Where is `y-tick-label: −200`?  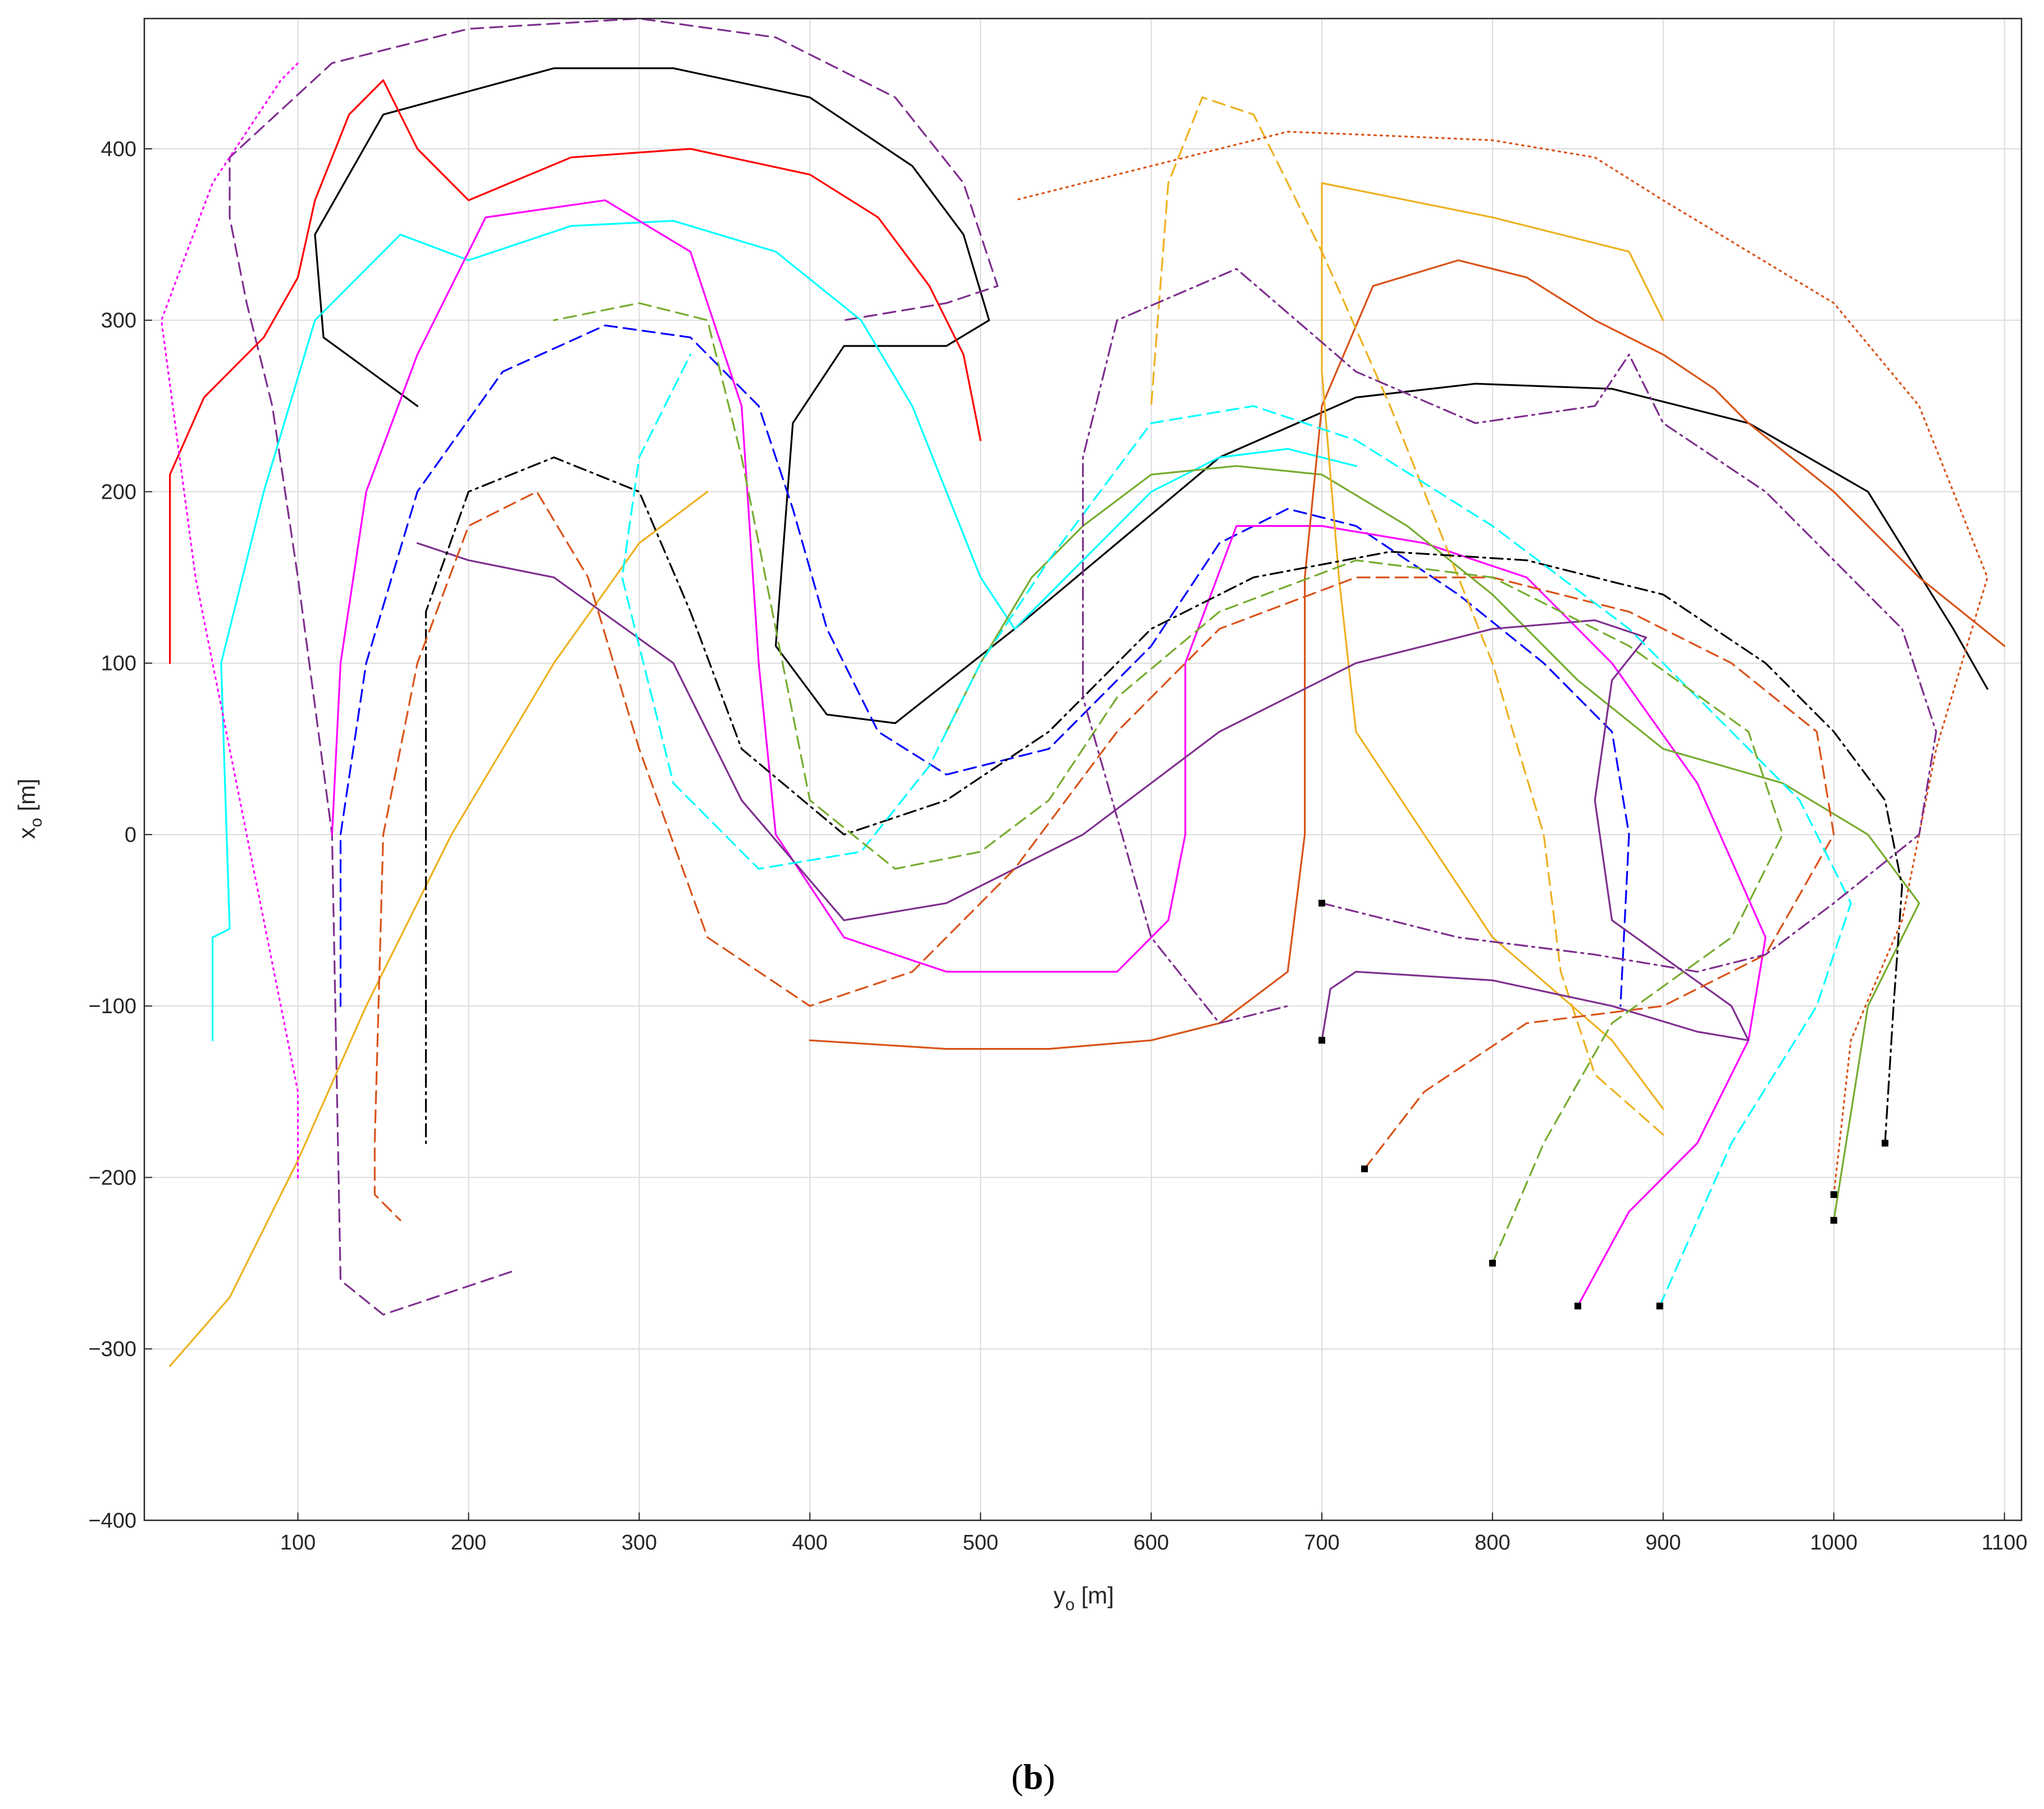
y-tick-label: −200 is located at coordinates (112, 1178).